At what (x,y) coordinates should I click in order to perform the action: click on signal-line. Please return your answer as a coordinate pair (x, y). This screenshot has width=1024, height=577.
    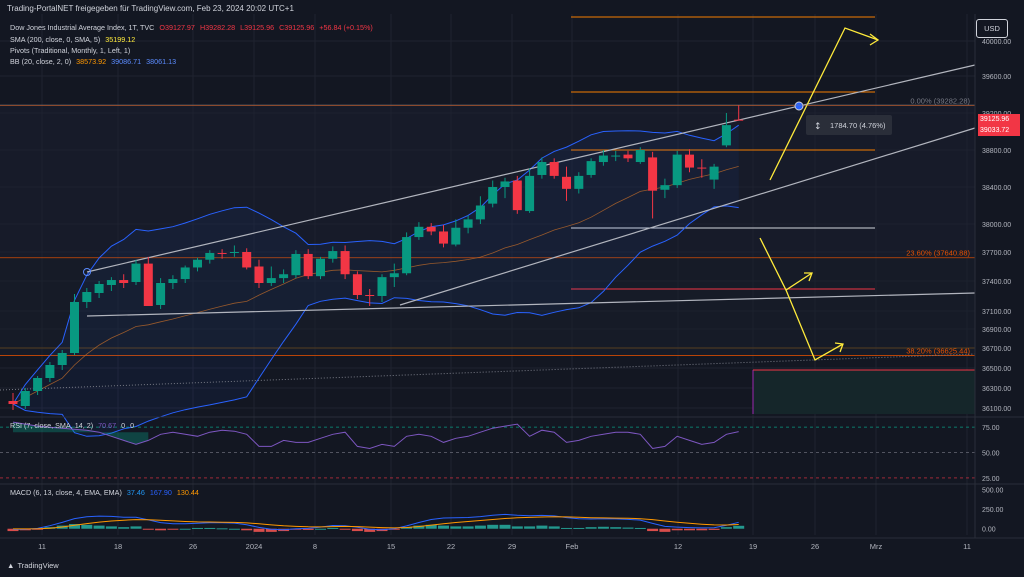
    Looking at the image, I should click on (376, 523).